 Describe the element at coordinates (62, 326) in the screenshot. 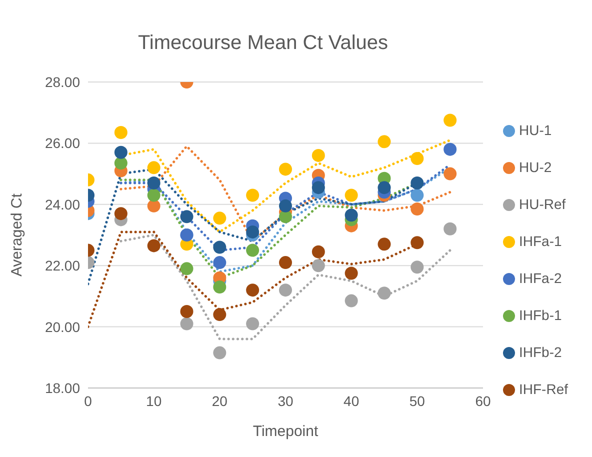

I see `y-tick-label: 20.00` at that location.